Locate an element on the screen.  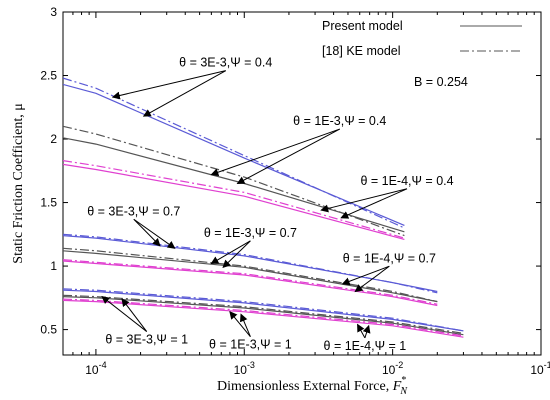
y-tick-label: 2 is located at coordinates (53, 139).